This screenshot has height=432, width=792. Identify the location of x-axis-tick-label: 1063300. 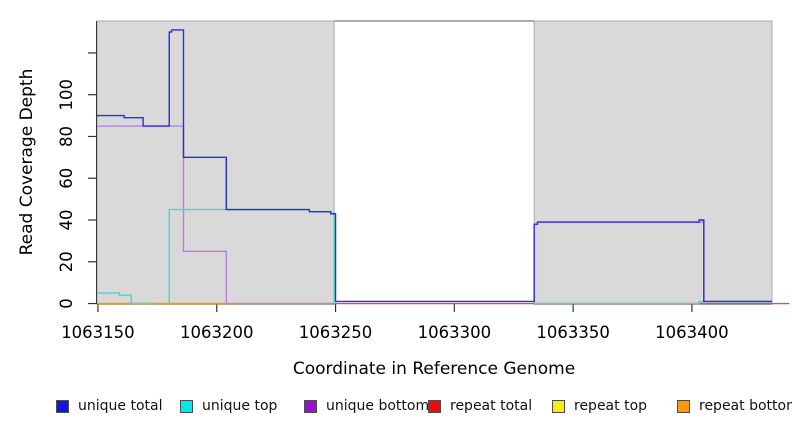
(455, 332).